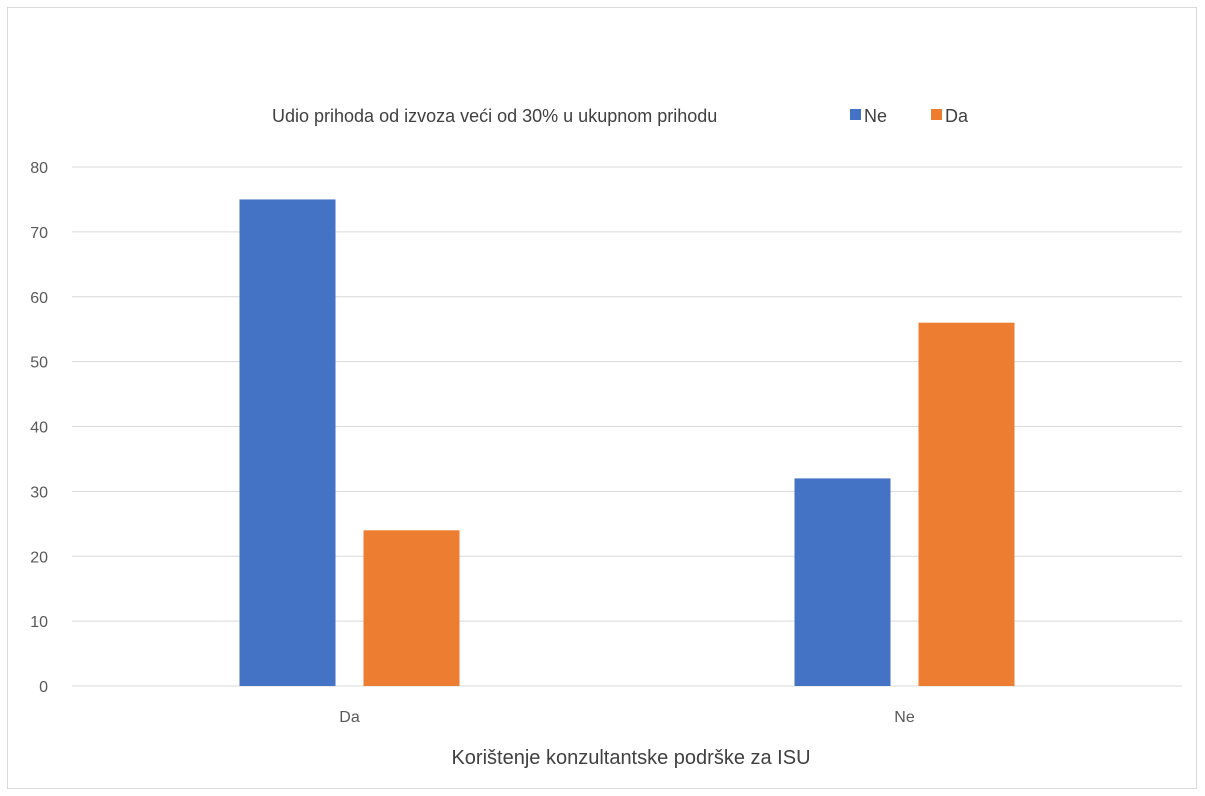 This screenshot has width=1205, height=796. I want to click on y-tick-label: 10, so click(39, 622).